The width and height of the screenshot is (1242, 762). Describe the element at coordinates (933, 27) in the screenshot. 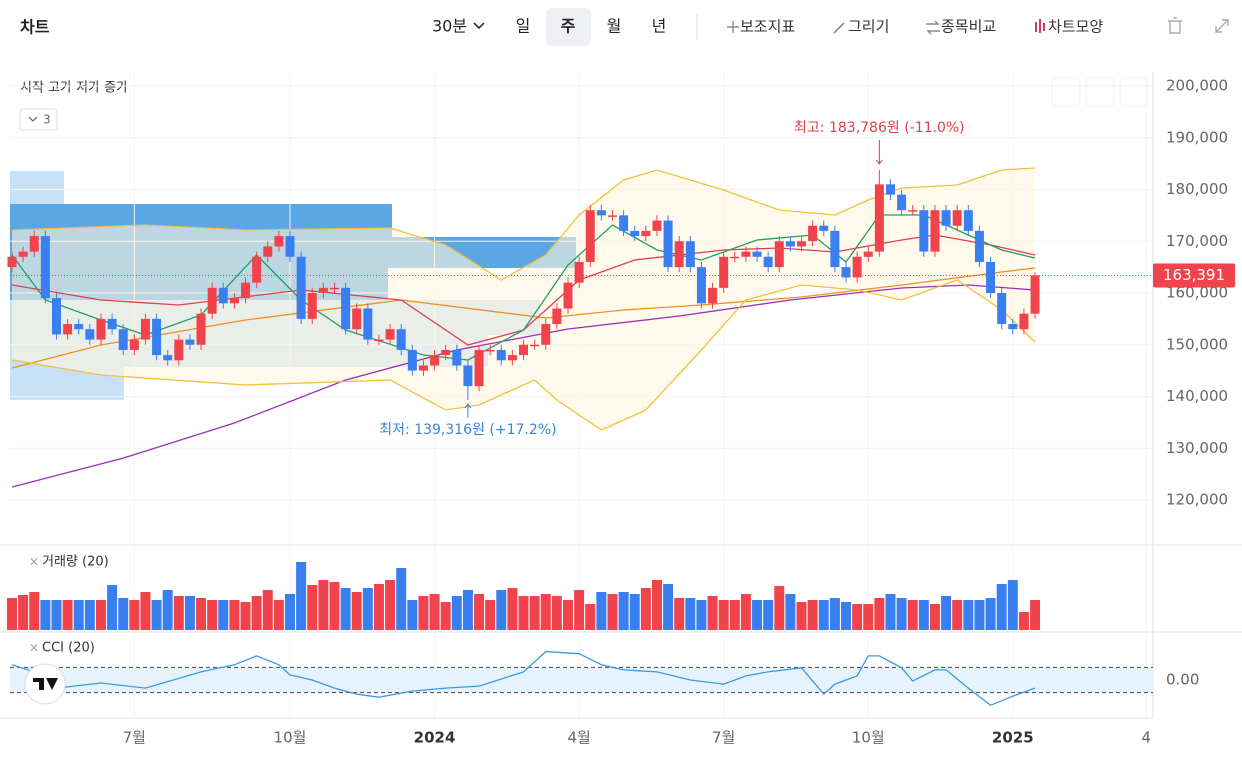

I see `compare-icon` at that location.